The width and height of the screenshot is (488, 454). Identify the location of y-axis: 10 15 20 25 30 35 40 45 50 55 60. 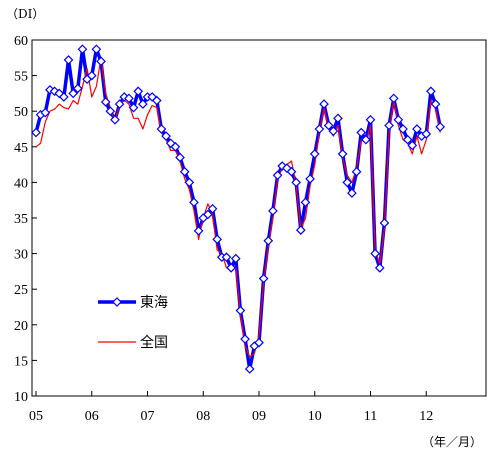
(25, 219).